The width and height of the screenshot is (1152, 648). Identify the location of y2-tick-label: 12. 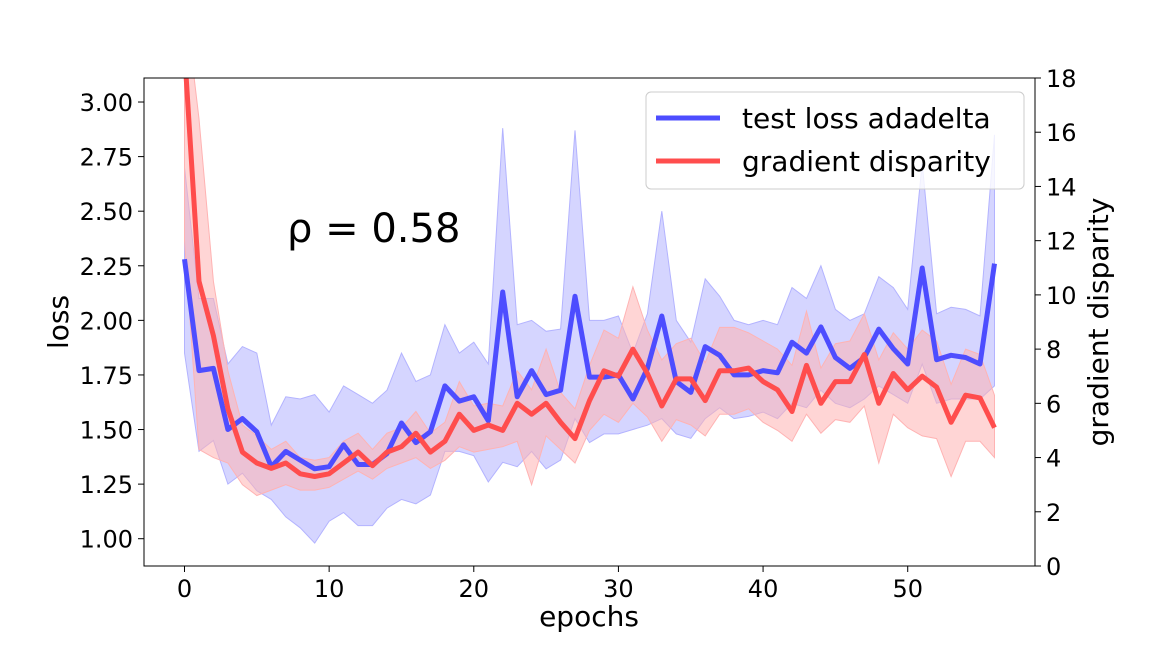
(1061, 242).